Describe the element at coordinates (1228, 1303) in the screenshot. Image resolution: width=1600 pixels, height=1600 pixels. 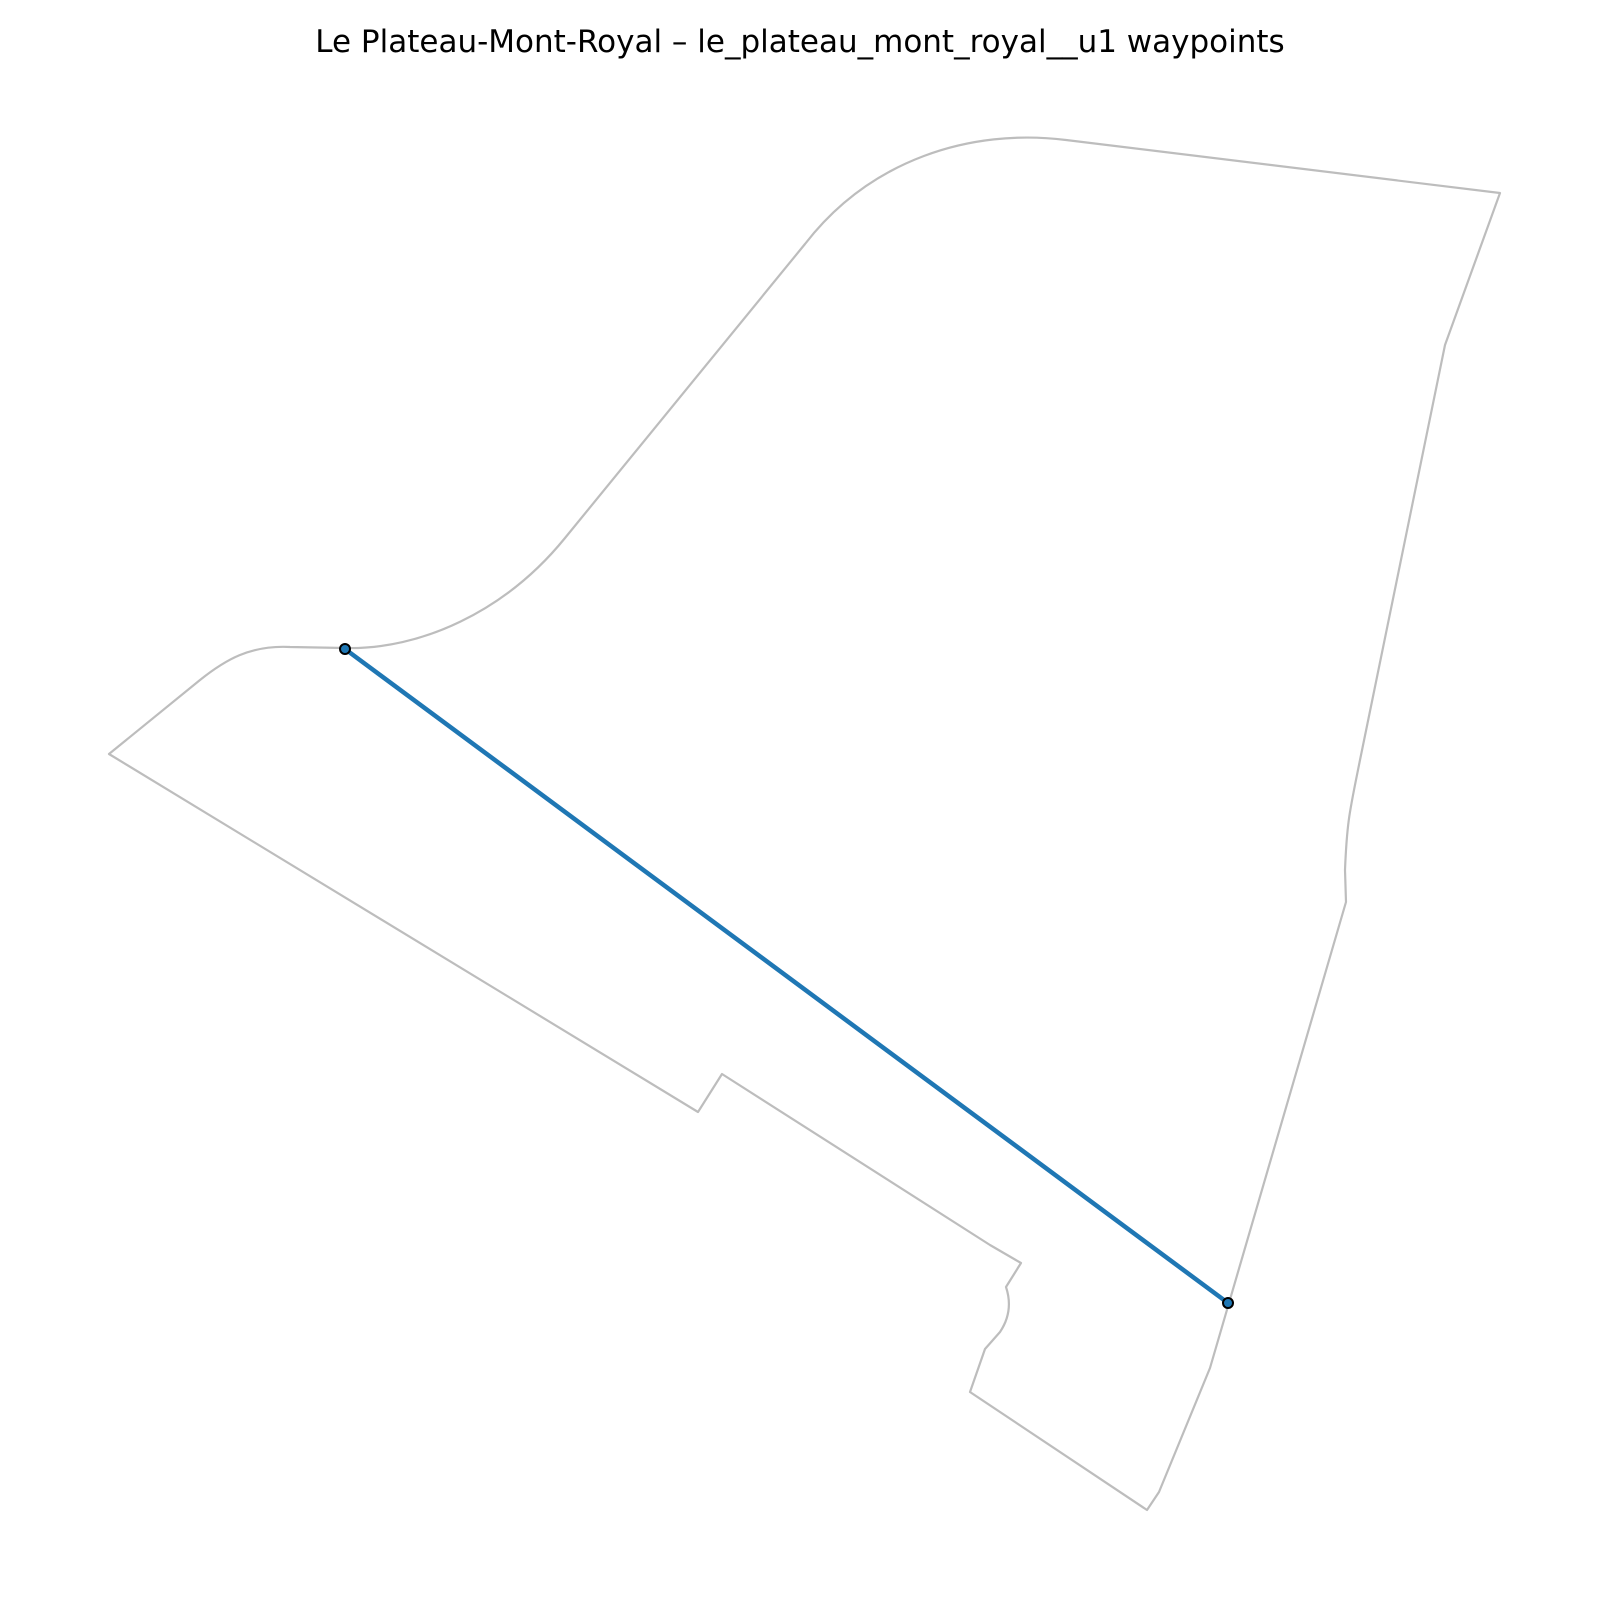
I see `waypoint-end` at that location.